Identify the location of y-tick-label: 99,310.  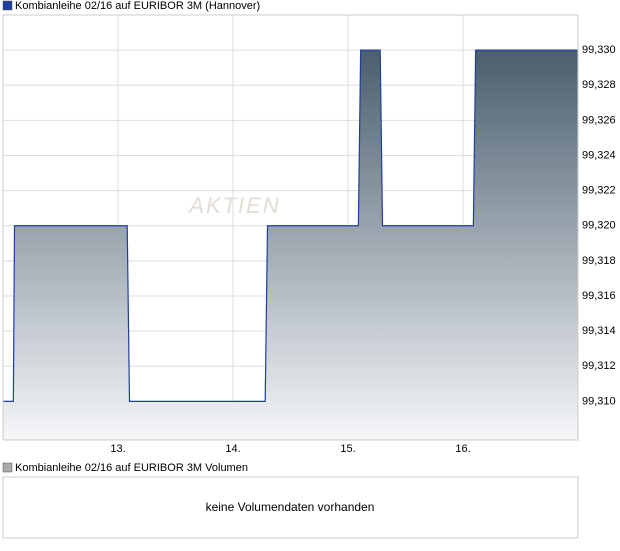
(599, 401).